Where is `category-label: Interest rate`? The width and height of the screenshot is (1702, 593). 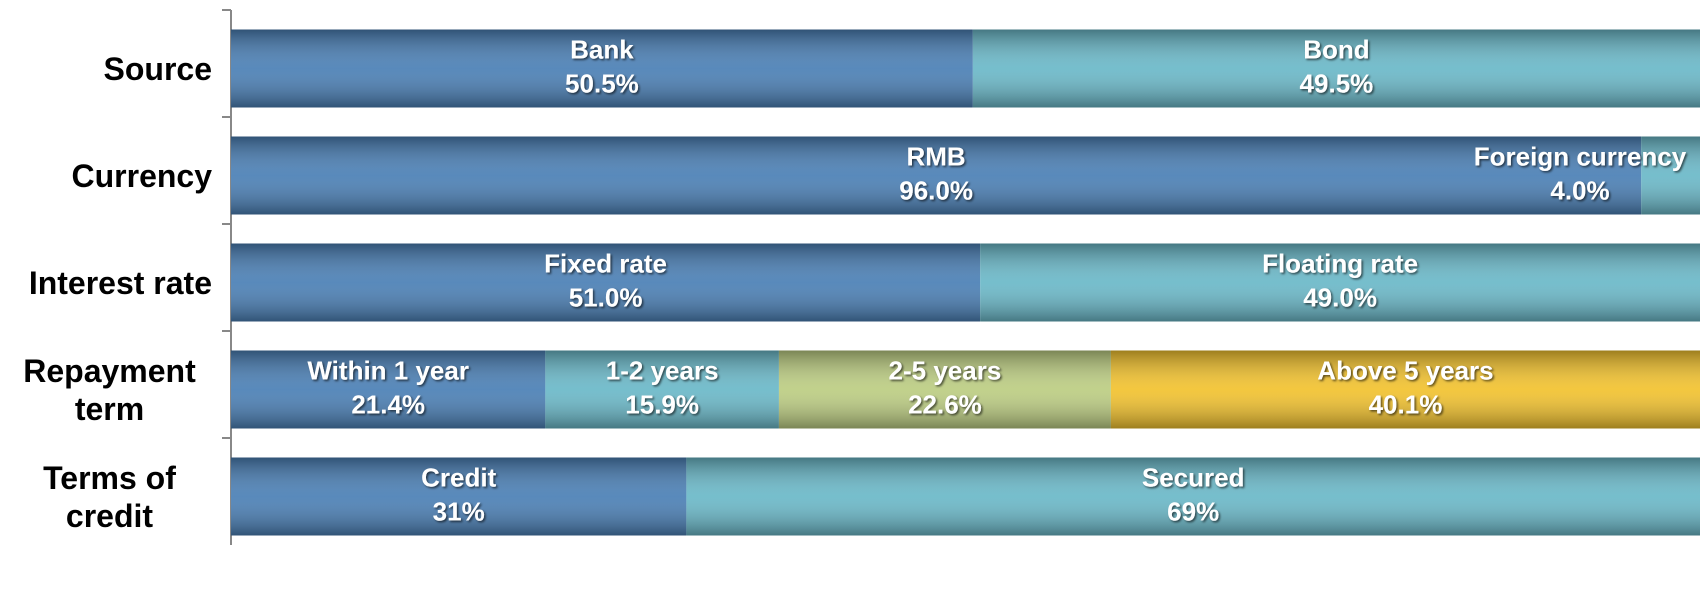 category-label: Interest rate is located at coordinates (106, 282).